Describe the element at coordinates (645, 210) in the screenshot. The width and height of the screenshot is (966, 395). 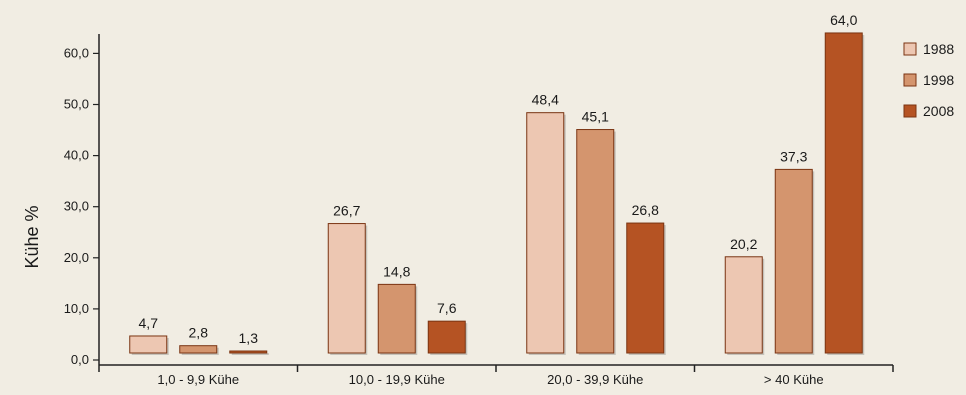
I see `bar-value-label: 26,8` at that location.